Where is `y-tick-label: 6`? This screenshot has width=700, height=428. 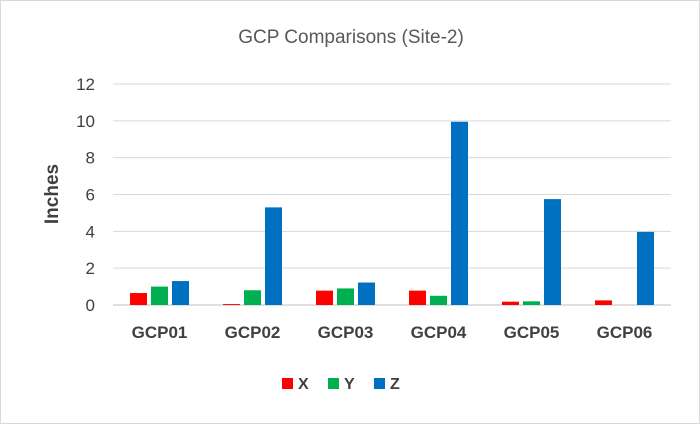
y-tick-label: 6 is located at coordinates (90, 195).